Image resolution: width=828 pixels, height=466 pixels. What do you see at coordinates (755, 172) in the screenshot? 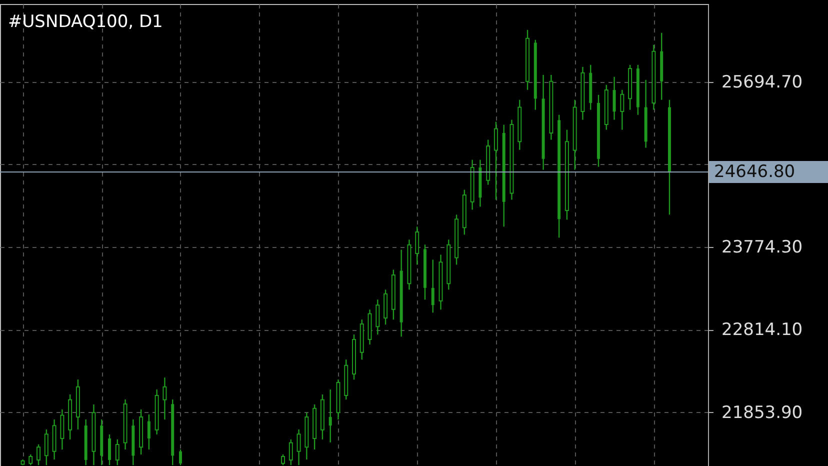
I see `ref-line-label: 24646.80` at bounding box center [755, 172].